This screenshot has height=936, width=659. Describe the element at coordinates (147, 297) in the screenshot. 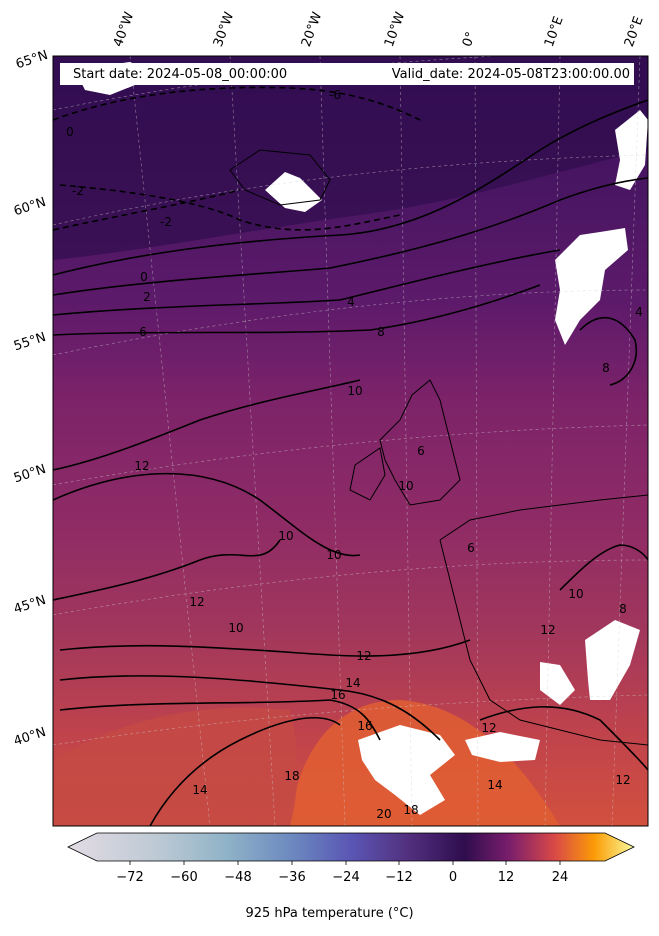

I see `contour-label: 2` at that location.